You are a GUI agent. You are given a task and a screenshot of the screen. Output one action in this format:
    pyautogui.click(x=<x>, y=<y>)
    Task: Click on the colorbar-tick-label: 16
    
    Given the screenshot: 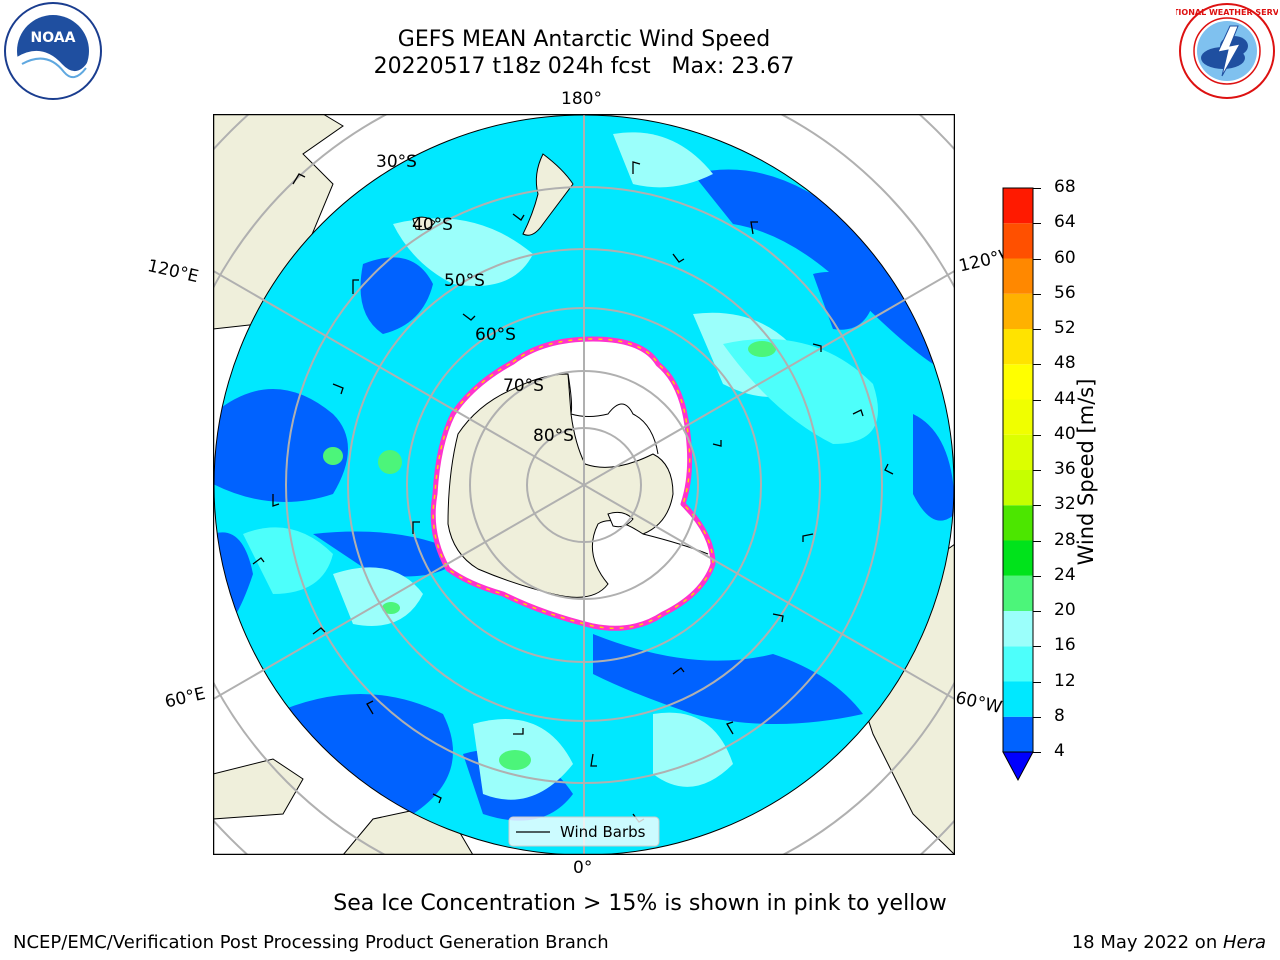 What is the action you would take?
    pyautogui.click(x=1065, y=645)
    